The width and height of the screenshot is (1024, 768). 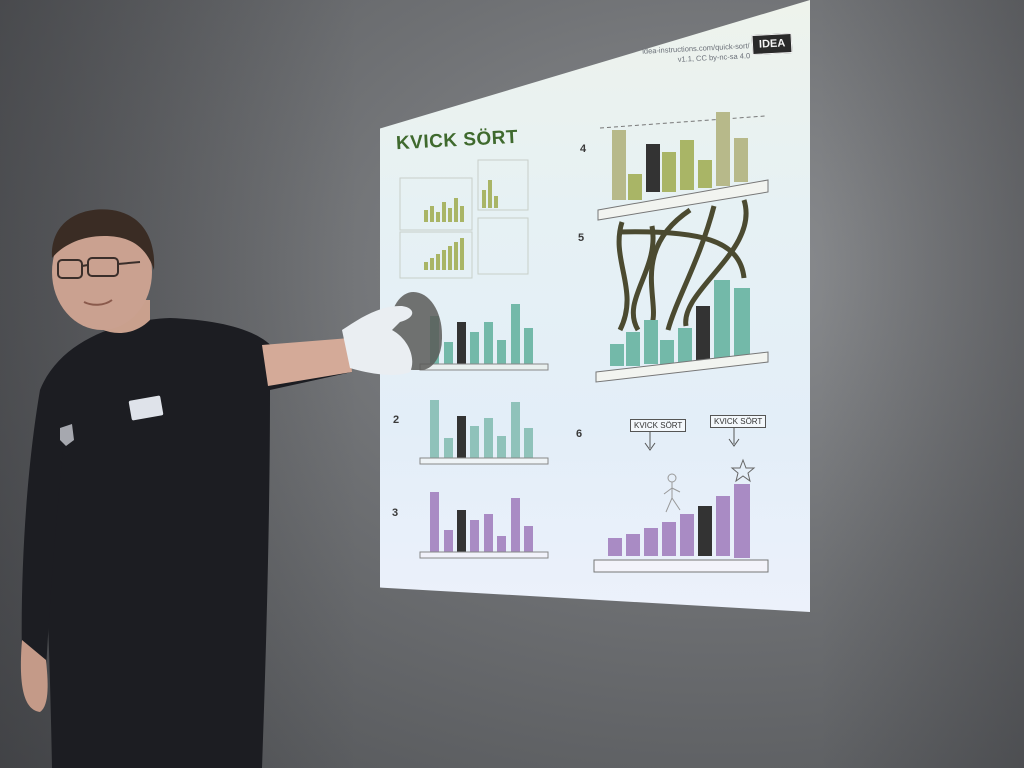 I want to click on step5-bars, so click(x=682, y=331).